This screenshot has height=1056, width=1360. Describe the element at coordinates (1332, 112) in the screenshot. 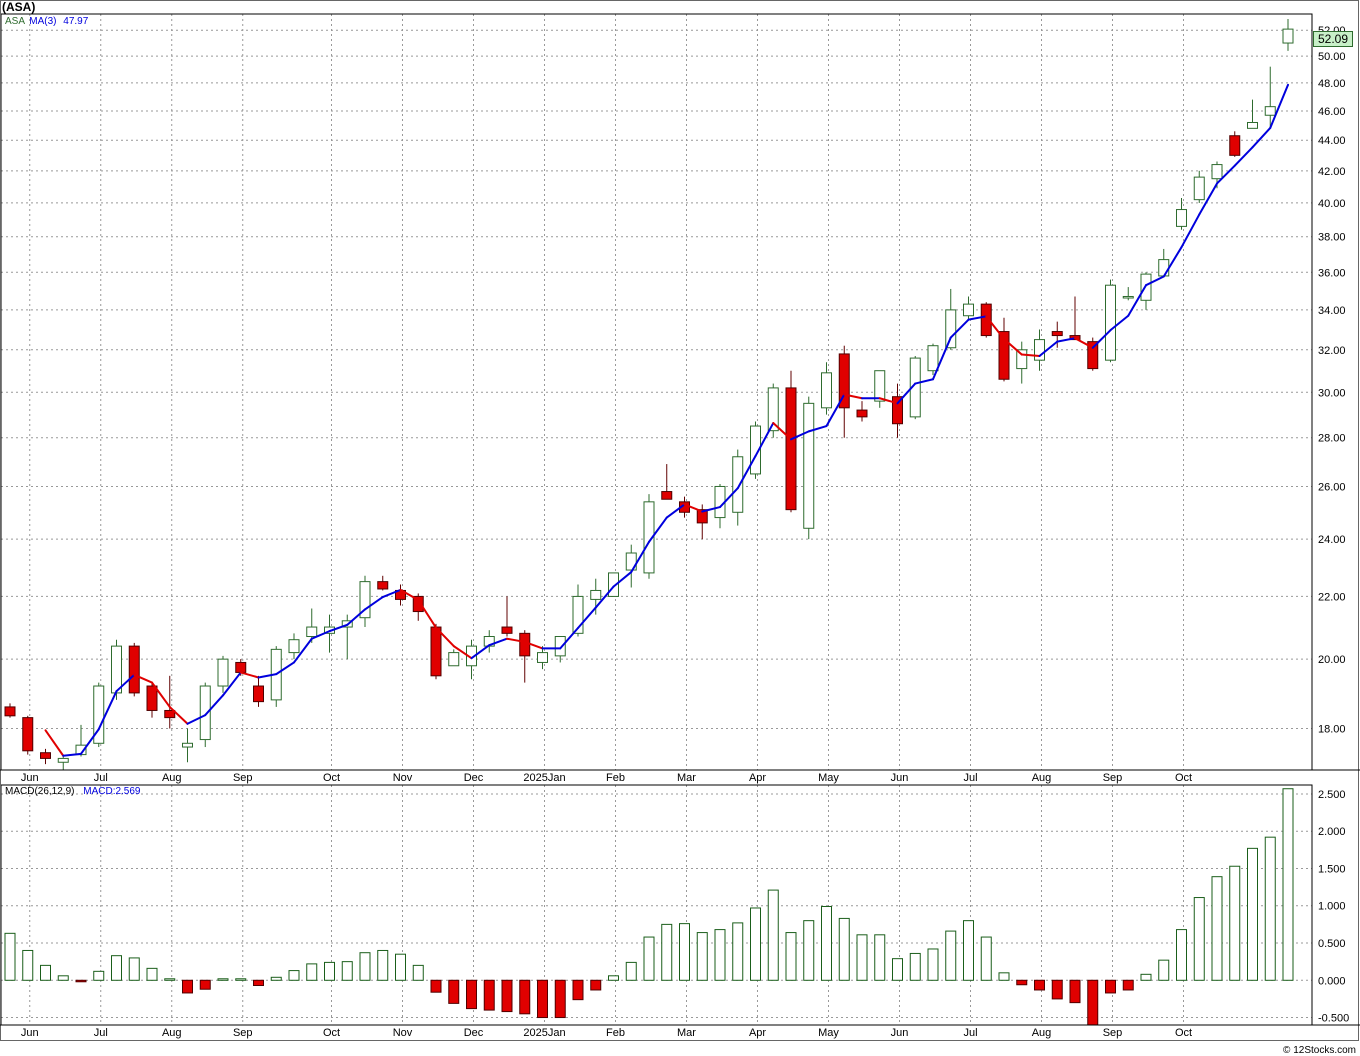

I see `price-tick-label: 46.00` at that location.